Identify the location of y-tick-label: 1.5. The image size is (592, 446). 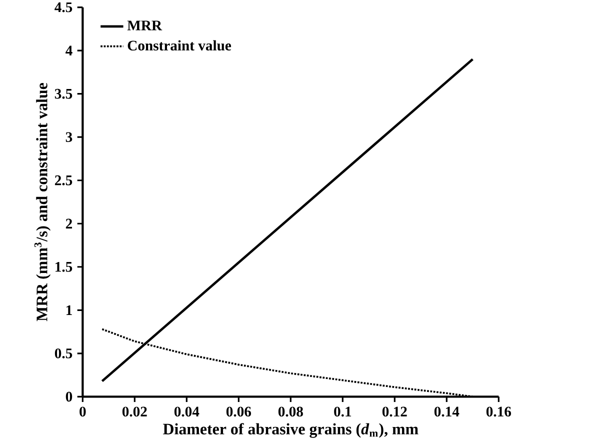
(64, 267).